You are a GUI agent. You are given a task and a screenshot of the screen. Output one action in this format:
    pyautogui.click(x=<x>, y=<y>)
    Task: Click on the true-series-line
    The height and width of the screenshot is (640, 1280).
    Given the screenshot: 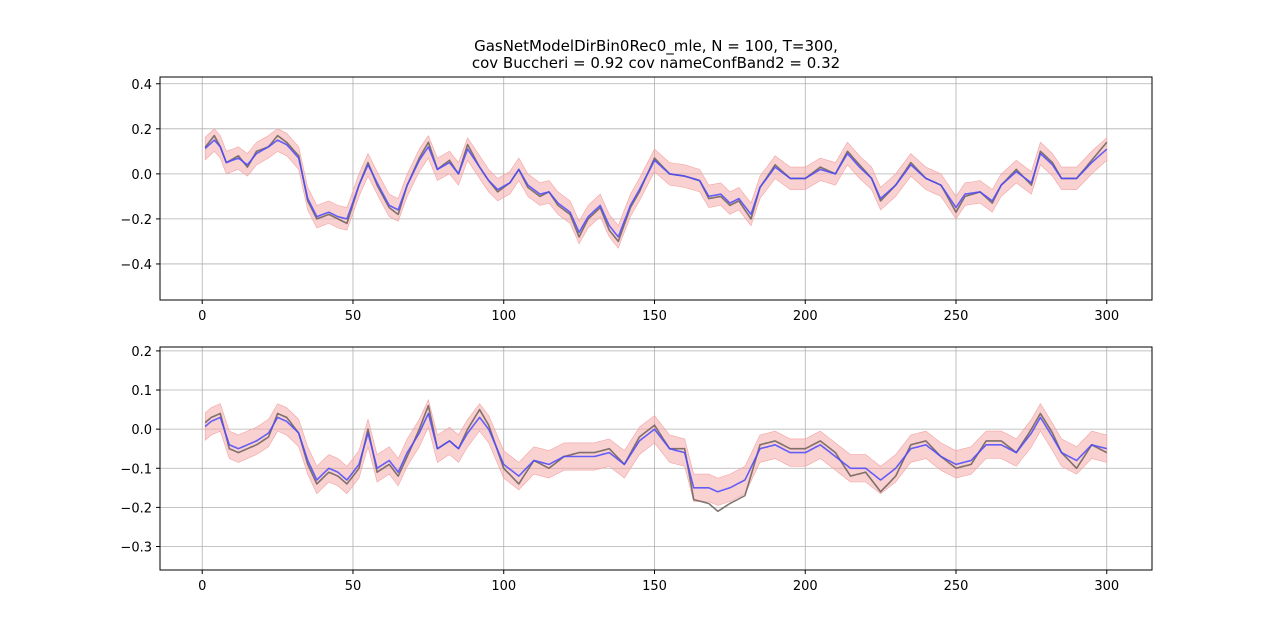 What is the action you would take?
    pyautogui.click(x=656, y=458)
    